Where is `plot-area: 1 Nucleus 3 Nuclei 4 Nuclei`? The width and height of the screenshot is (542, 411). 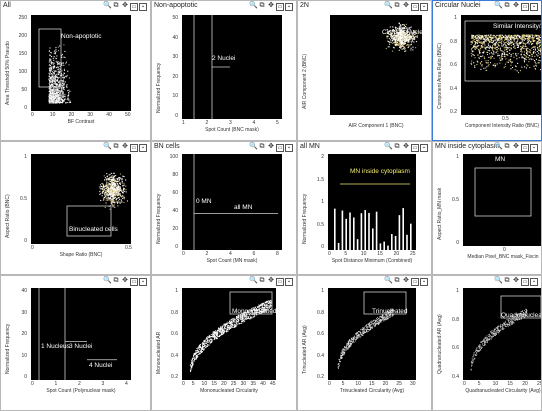
plot-area: 1 Nucleus 3 Nuclei 4 Nuclei is located at coordinates (81, 334).